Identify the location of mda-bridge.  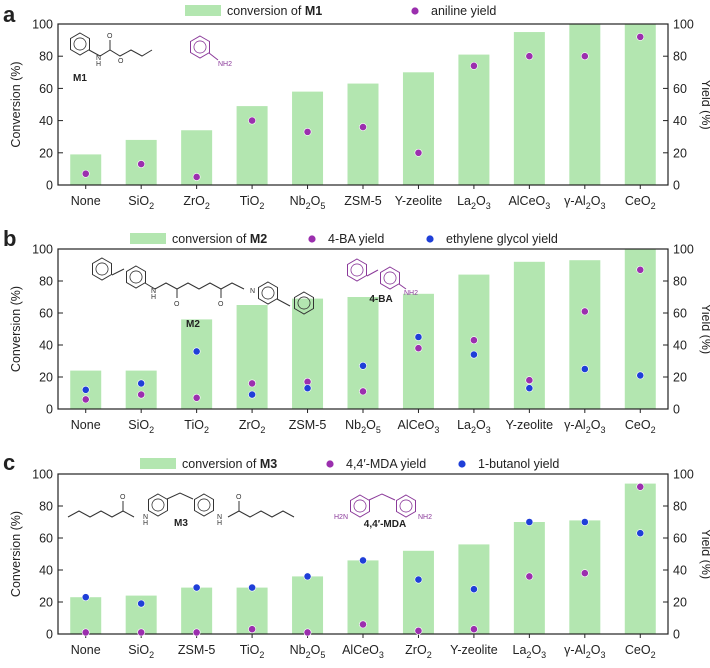
(382, 497).